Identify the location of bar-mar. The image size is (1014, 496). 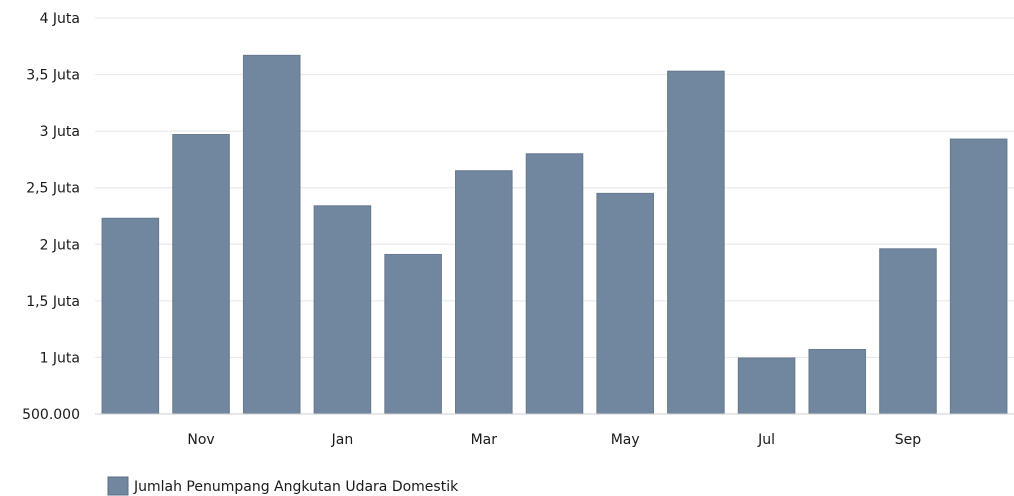
(484, 292).